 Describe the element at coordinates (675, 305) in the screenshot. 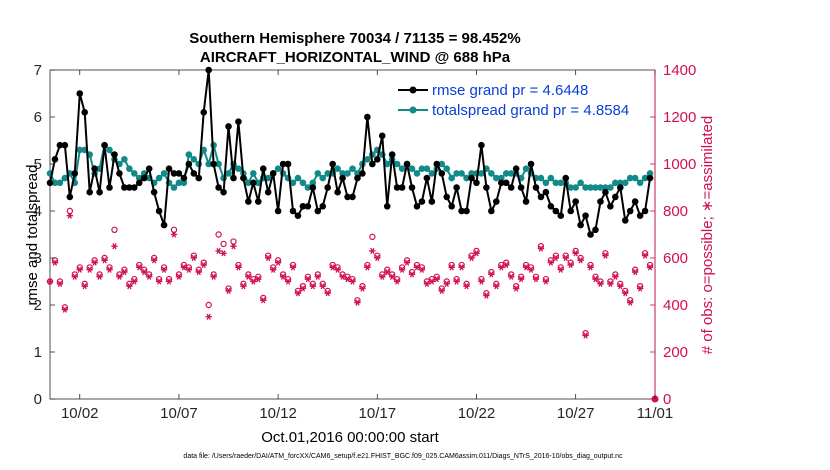

I see `y-right-tick-label: 400` at that location.